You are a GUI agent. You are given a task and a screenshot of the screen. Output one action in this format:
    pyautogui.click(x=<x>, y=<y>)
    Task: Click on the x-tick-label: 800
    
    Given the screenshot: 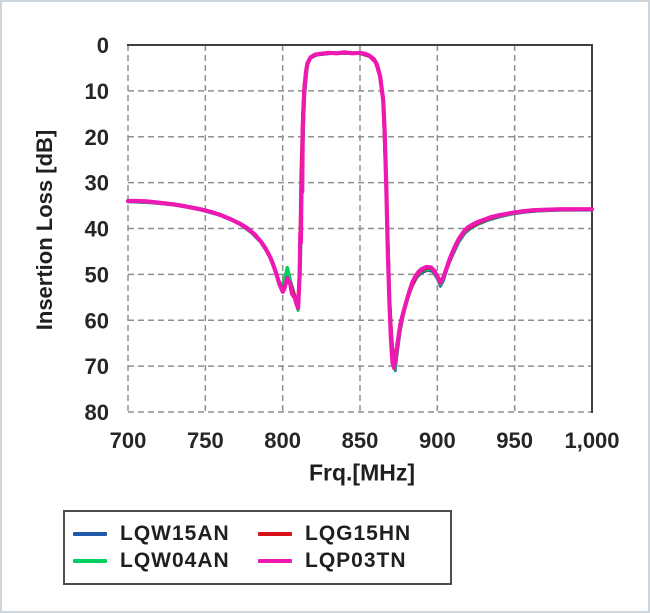 What is the action you would take?
    pyautogui.click(x=282, y=440)
    